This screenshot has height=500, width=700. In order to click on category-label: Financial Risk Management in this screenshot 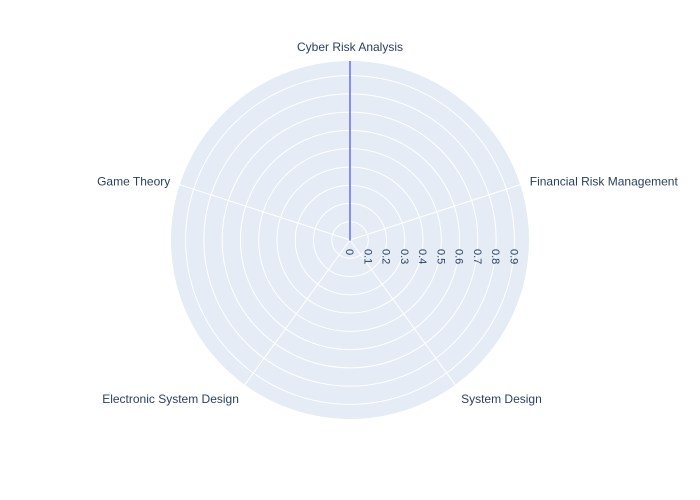, I will do `click(604, 182)`.